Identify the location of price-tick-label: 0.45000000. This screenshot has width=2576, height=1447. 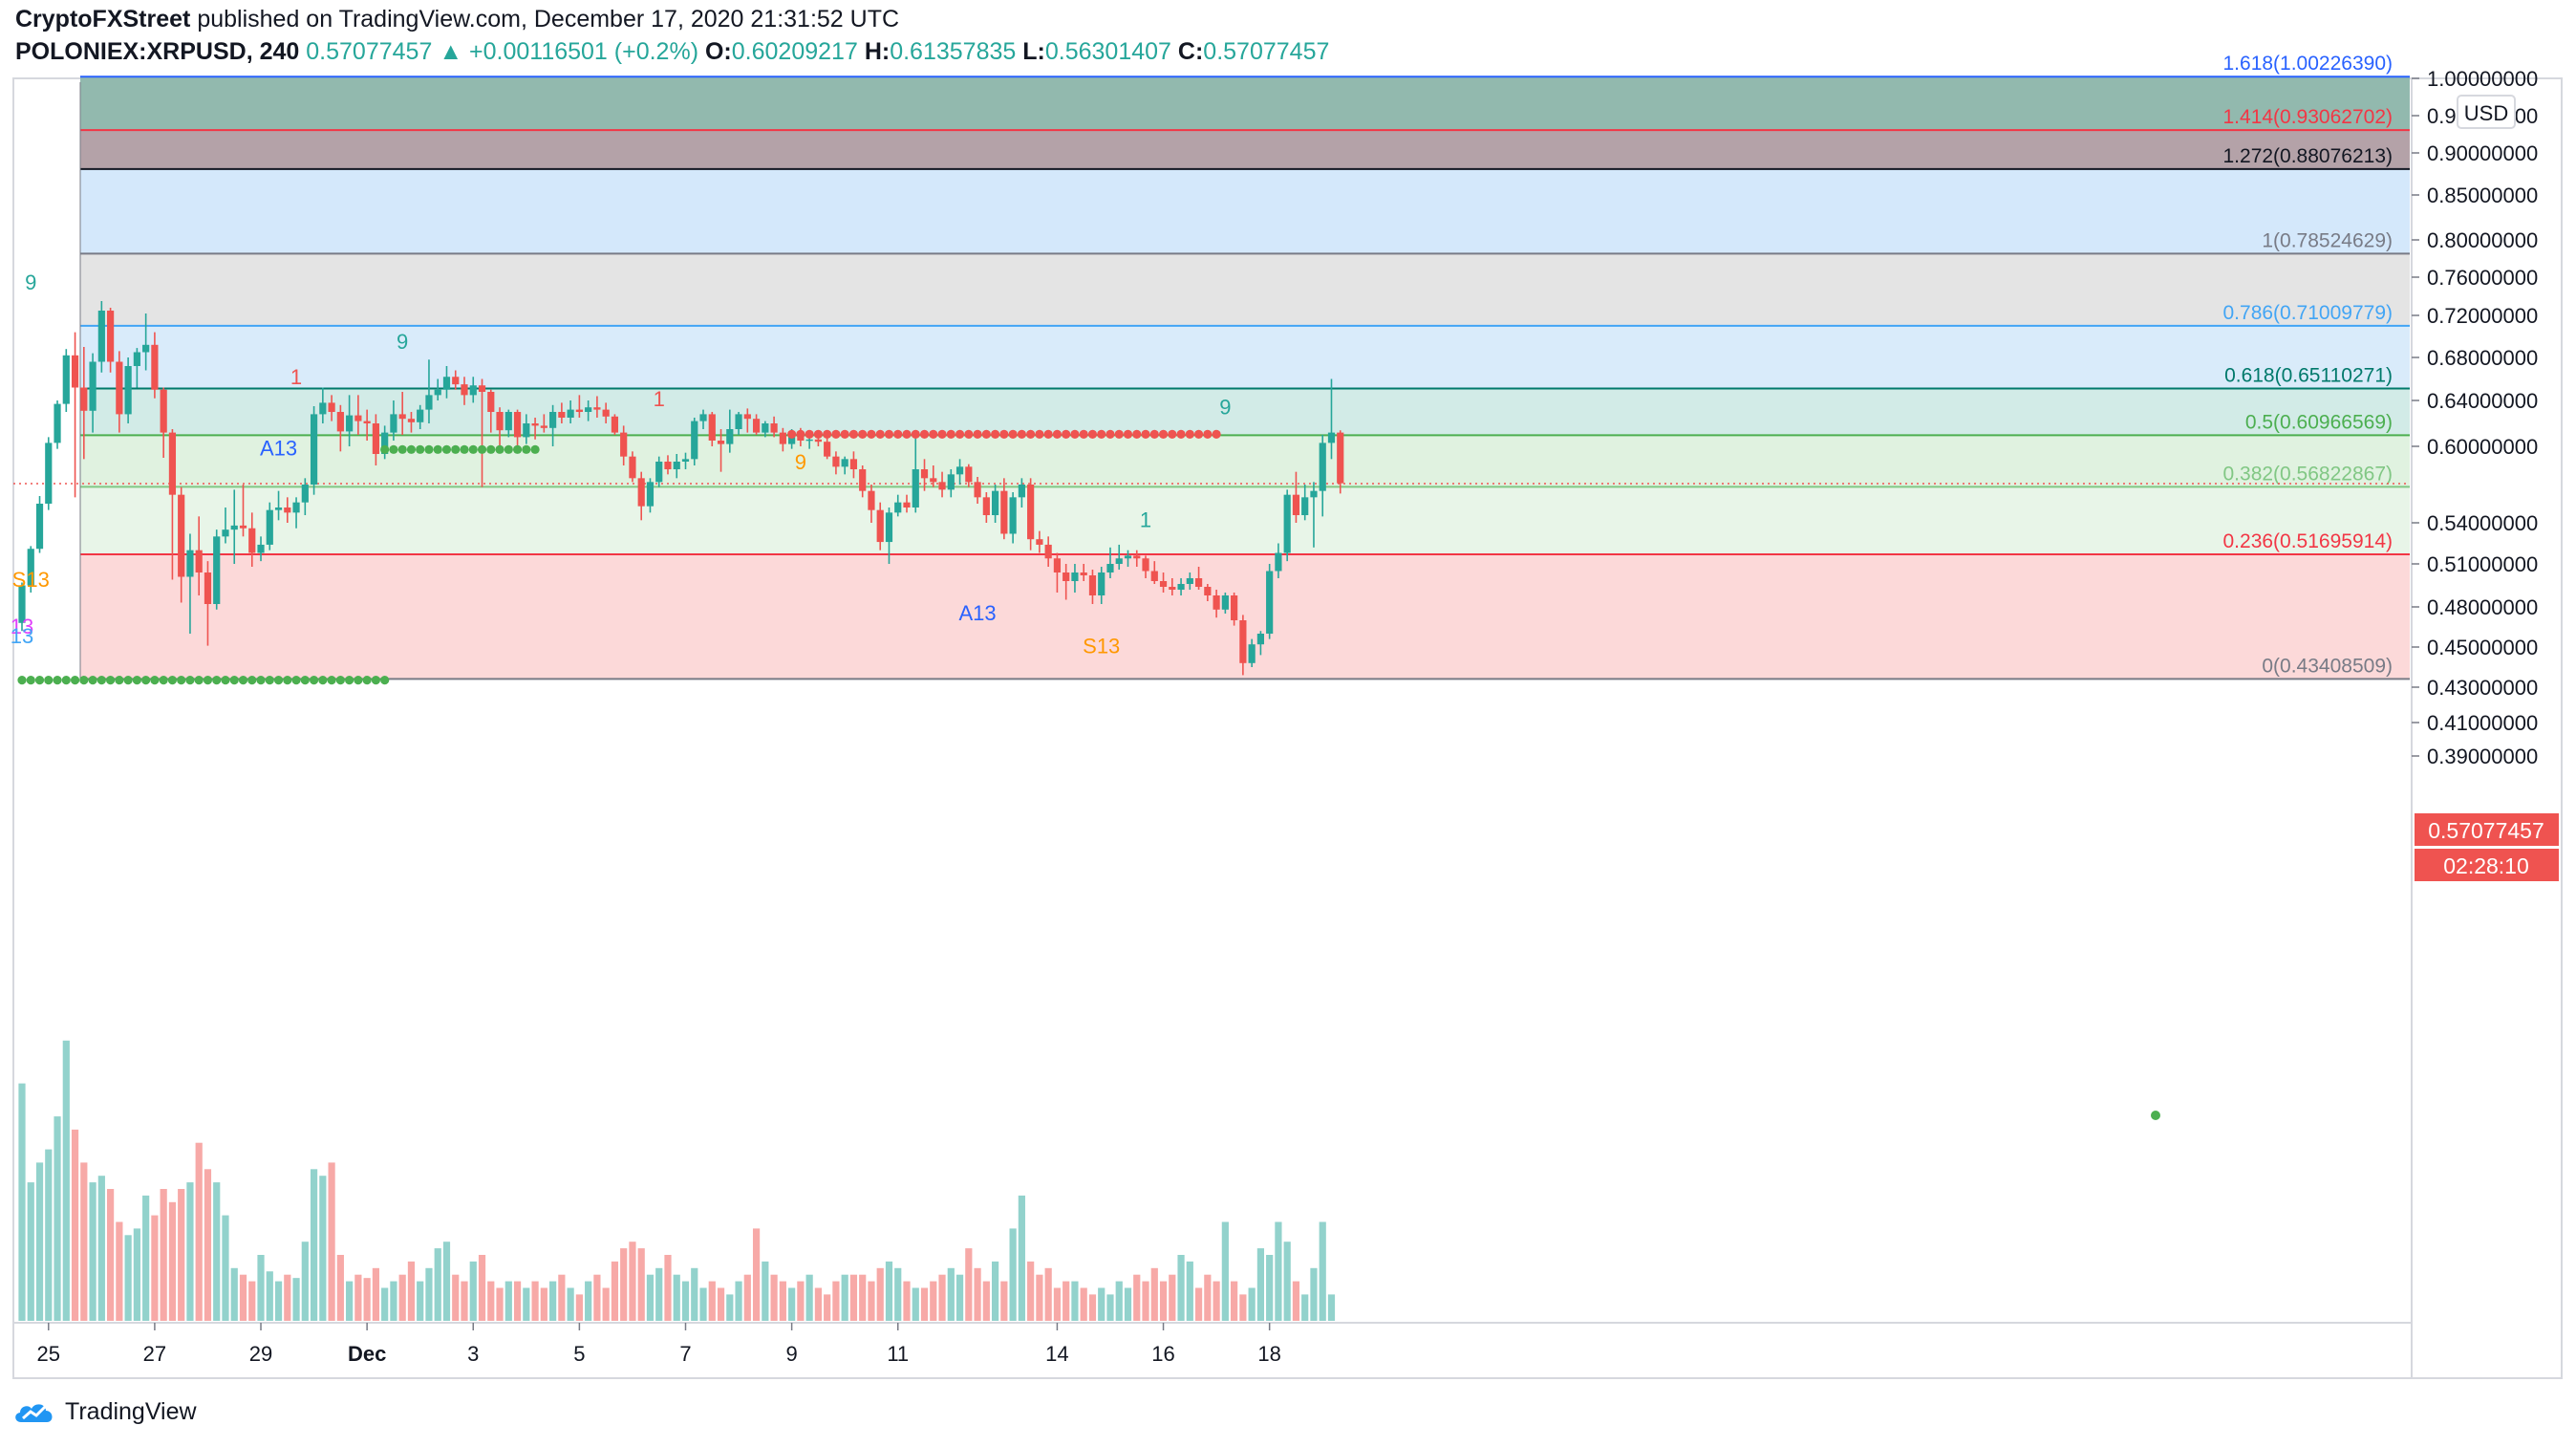
(2482, 647).